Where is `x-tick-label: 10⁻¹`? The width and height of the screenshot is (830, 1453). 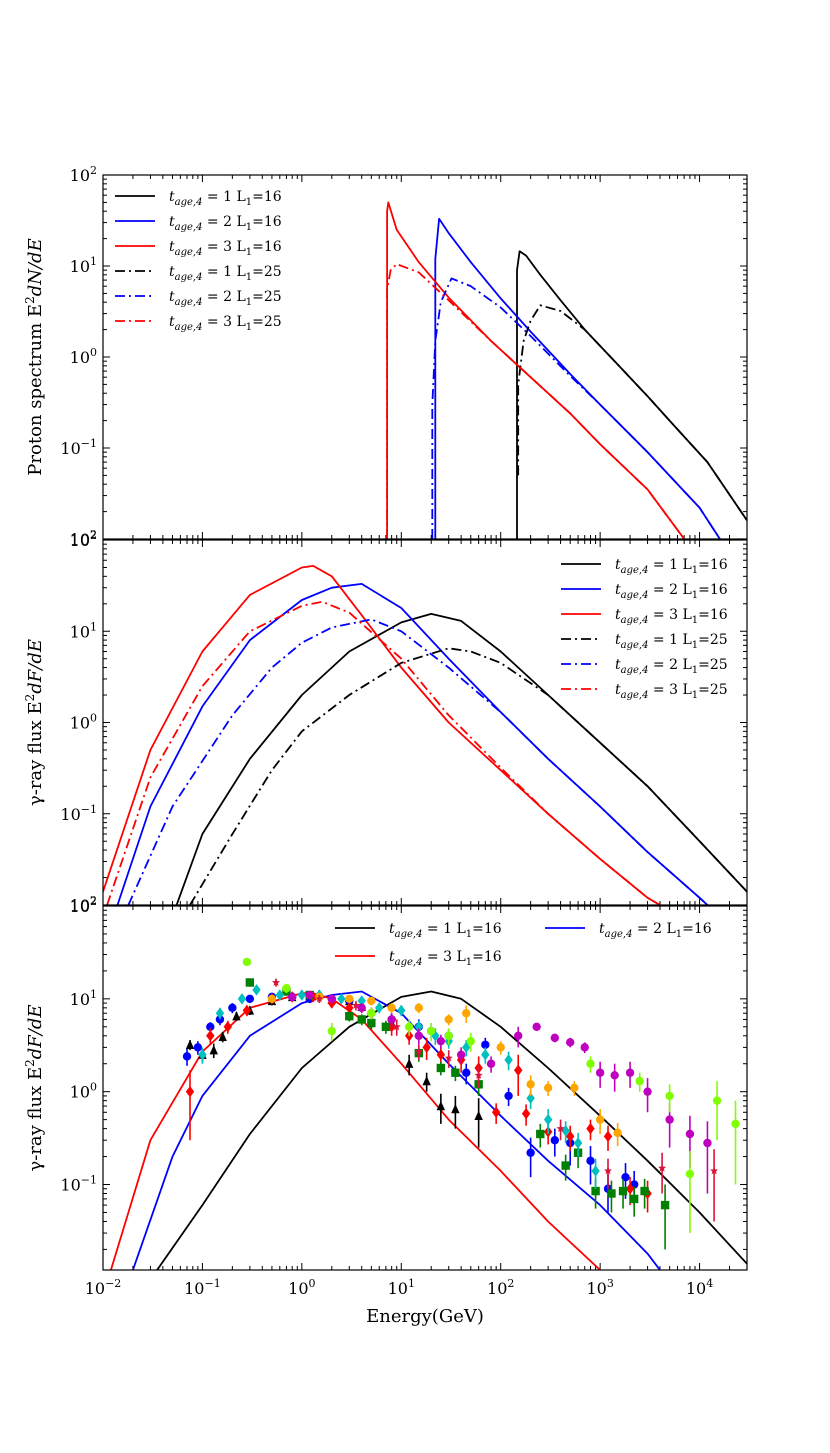
x-tick-label: 10⁻¹ is located at coordinates (202, 1287).